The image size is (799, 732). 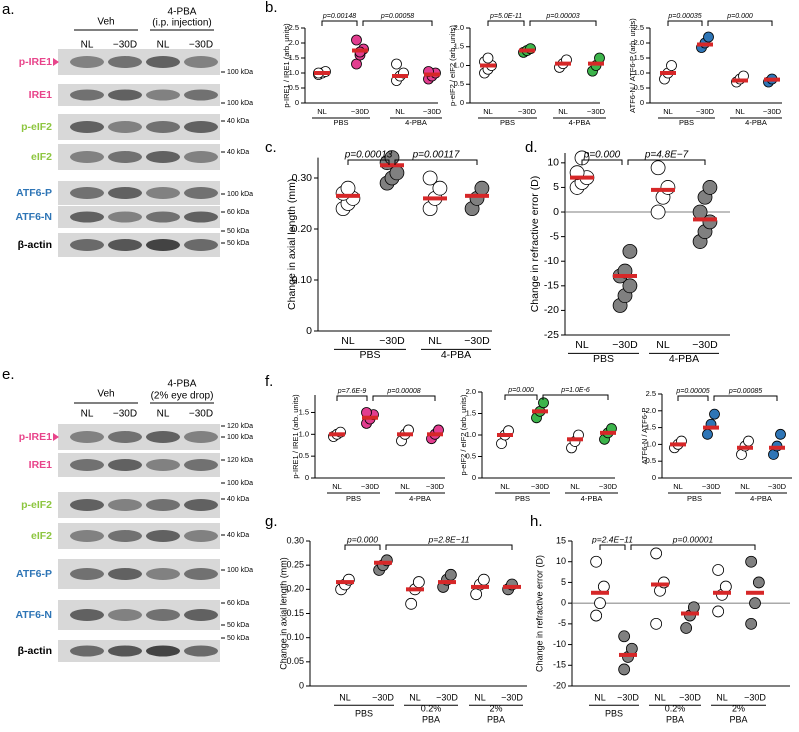 What do you see at coordinates (35, 651) in the screenshot?
I see `blot-row-label: β-actin` at bounding box center [35, 651].